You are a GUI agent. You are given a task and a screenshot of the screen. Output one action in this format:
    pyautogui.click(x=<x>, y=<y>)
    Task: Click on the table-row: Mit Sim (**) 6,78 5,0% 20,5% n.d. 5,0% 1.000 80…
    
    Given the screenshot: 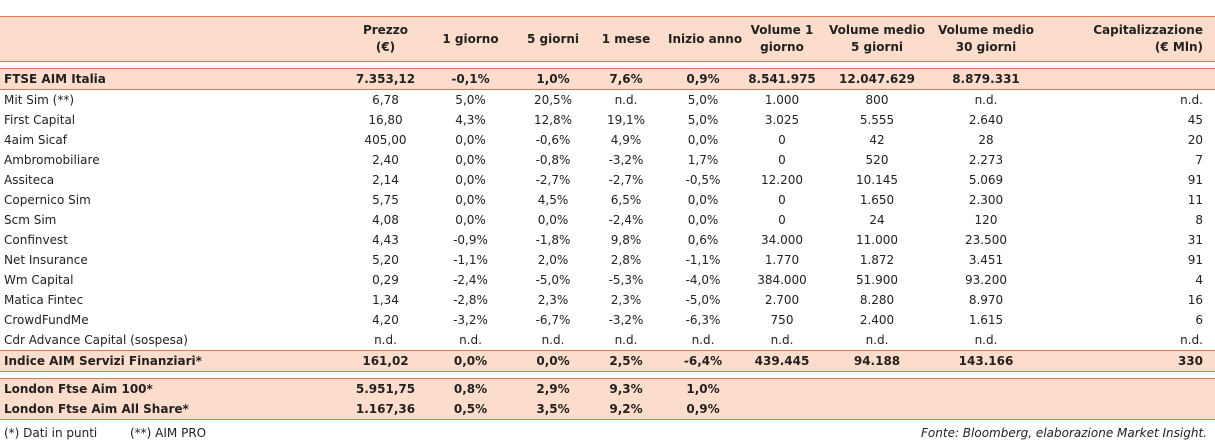 What is the action you would take?
    pyautogui.click(x=607, y=100)
    